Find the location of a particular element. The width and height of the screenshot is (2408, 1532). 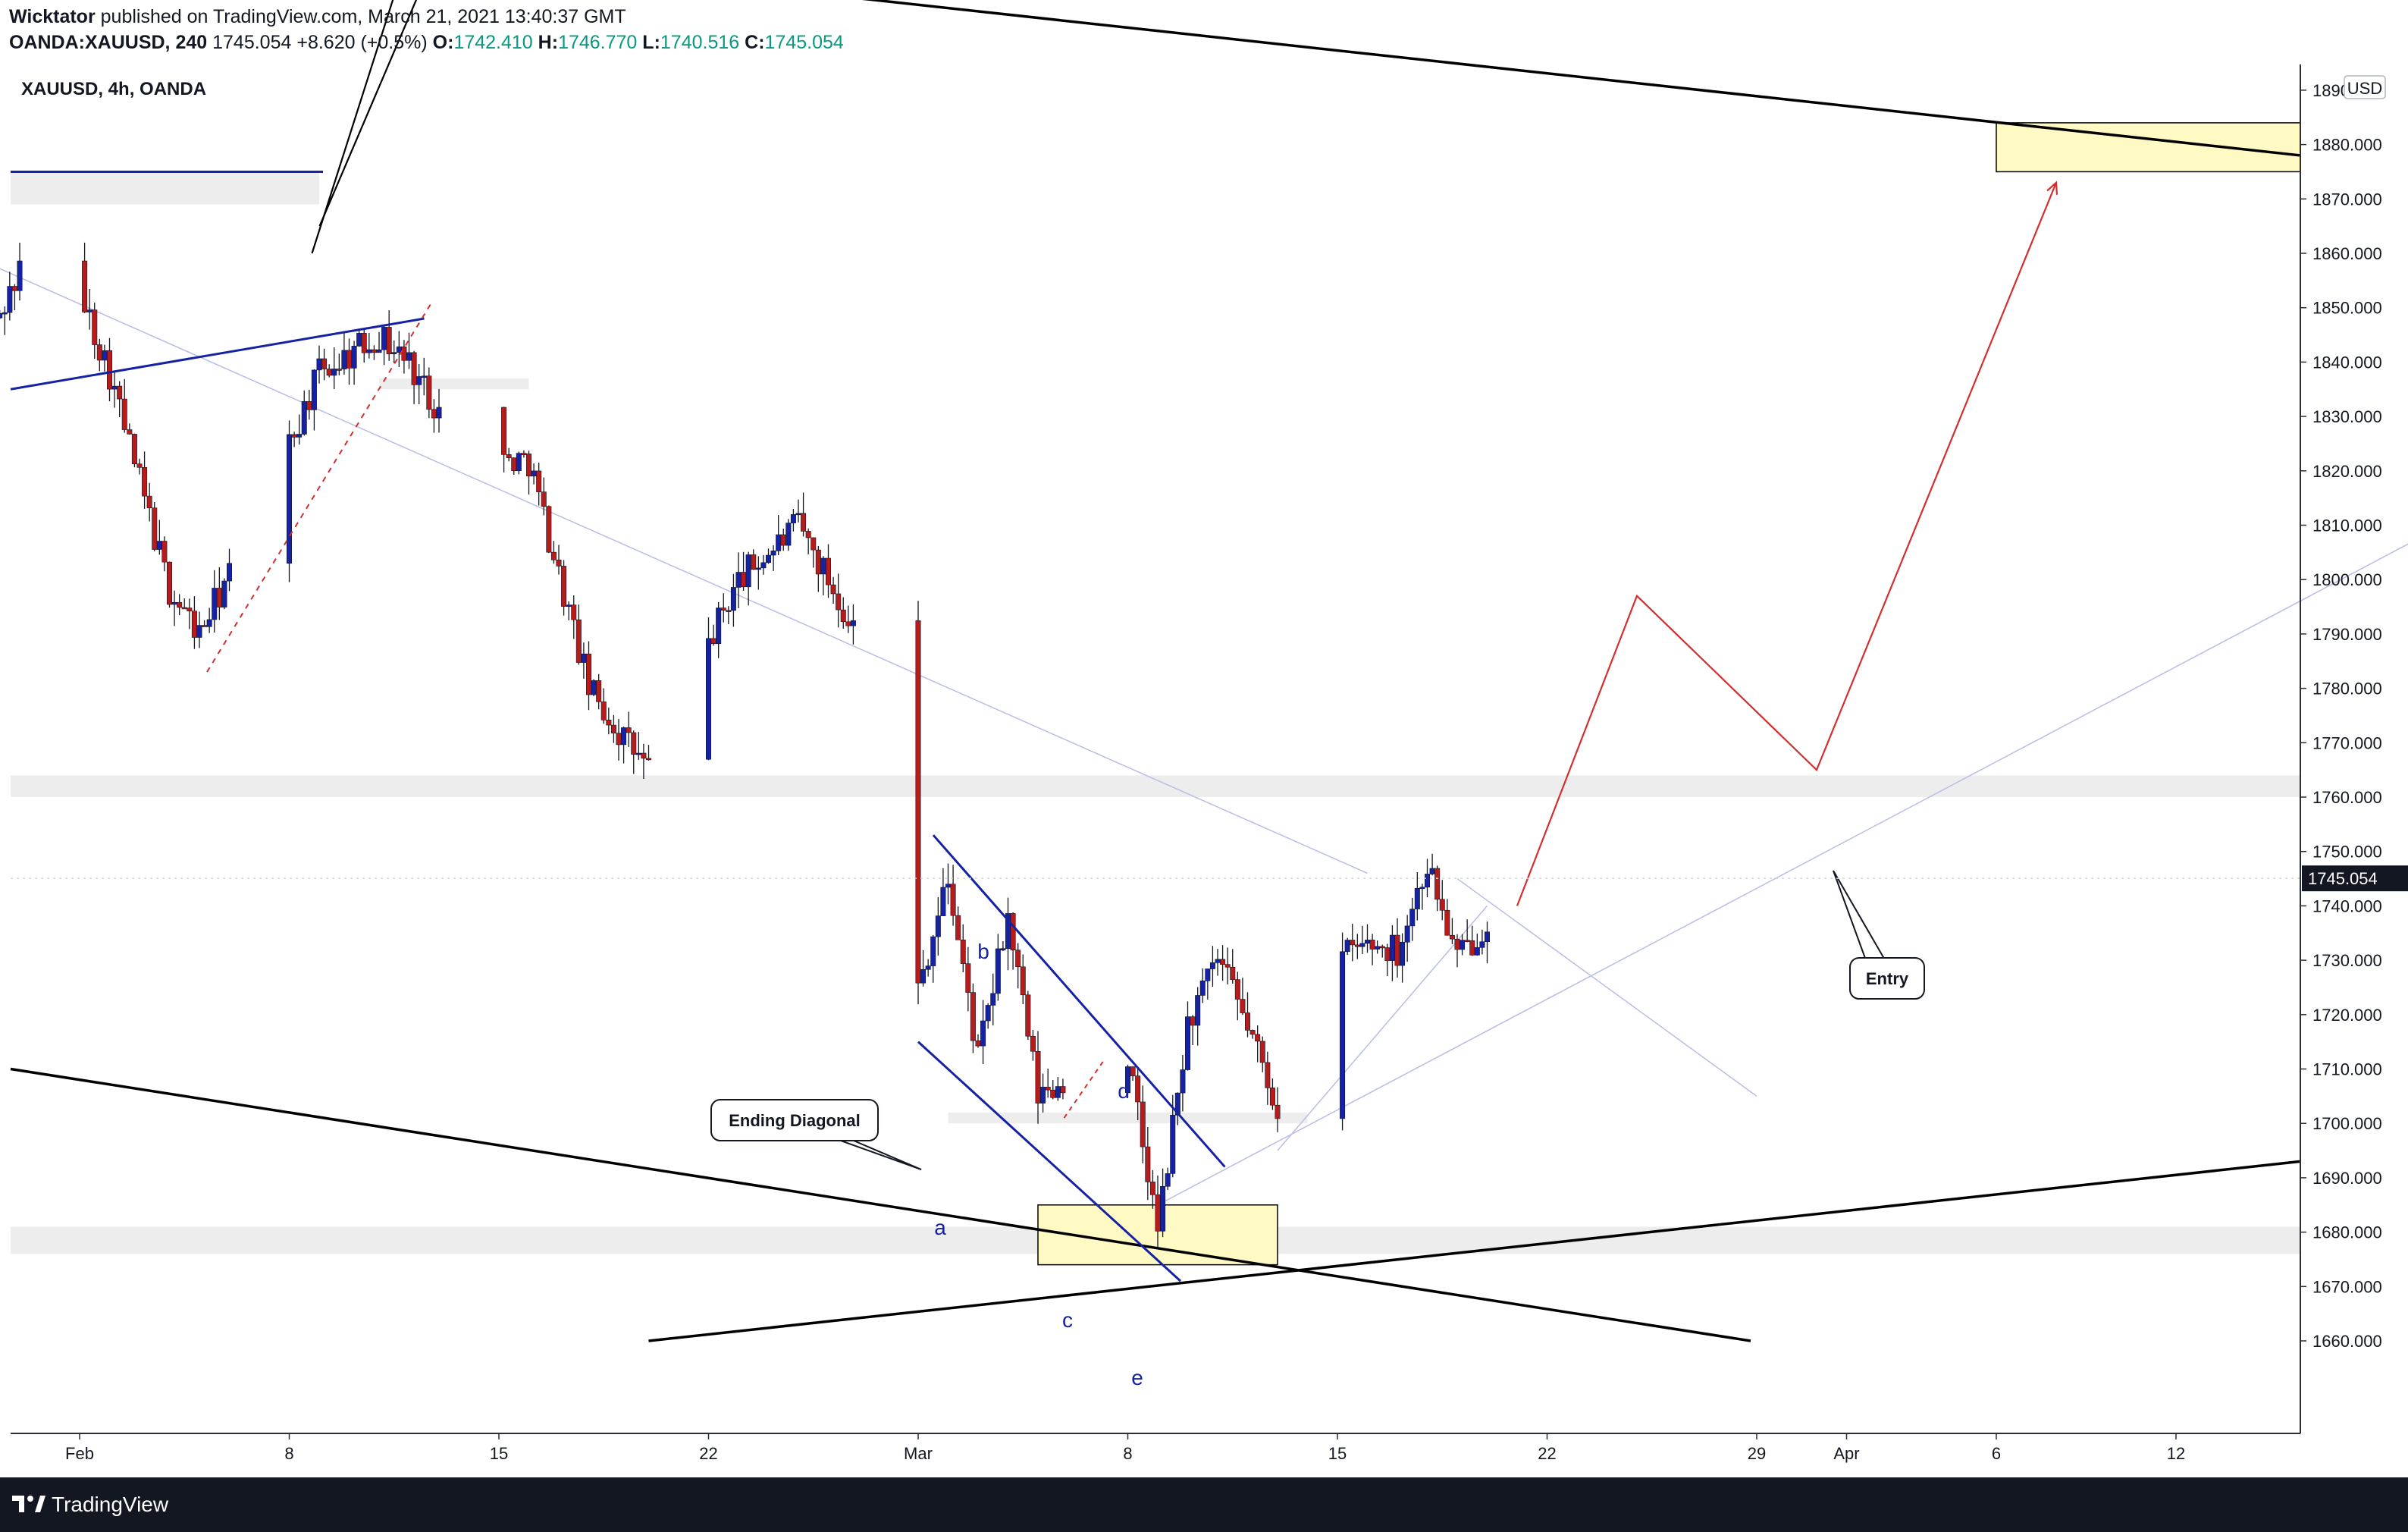

projection-arrowhead is located at coordinates (2052, 188).